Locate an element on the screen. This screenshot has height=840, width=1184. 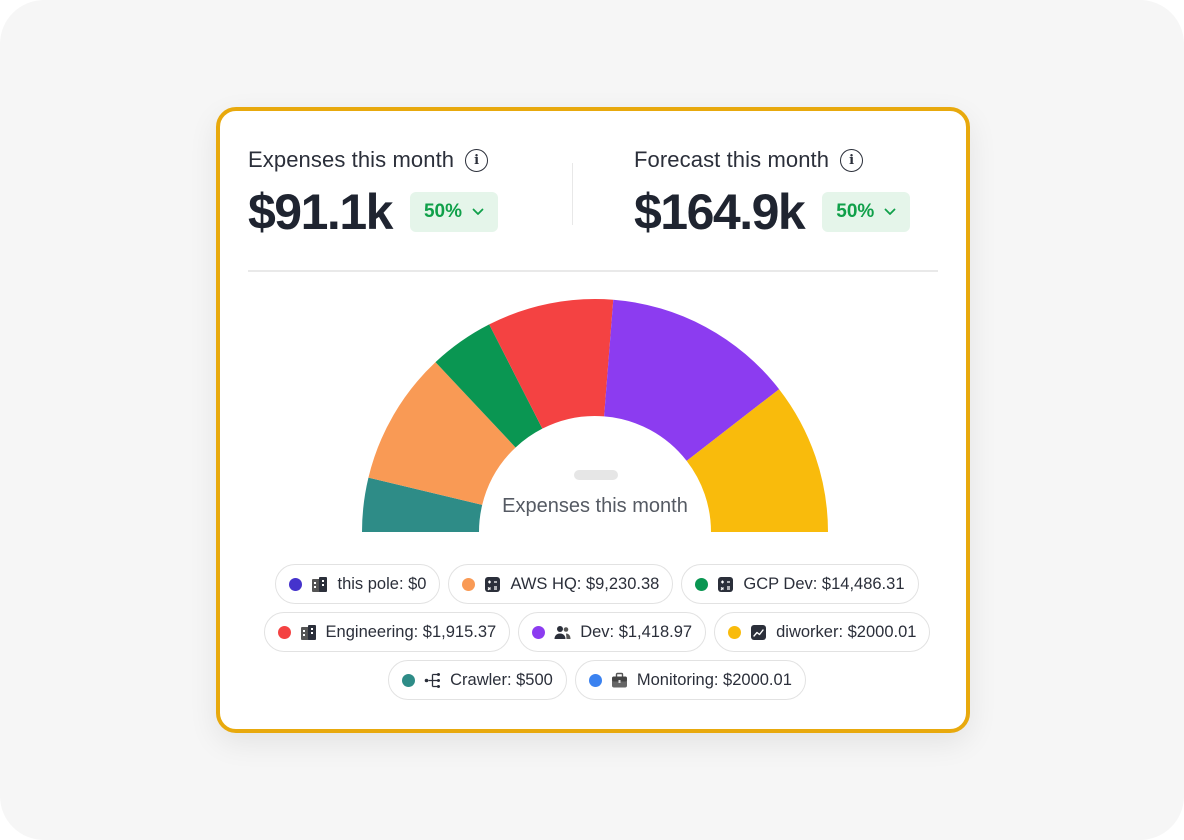
legend-item: Crawler: $500 is located at coordinates (477, 680).